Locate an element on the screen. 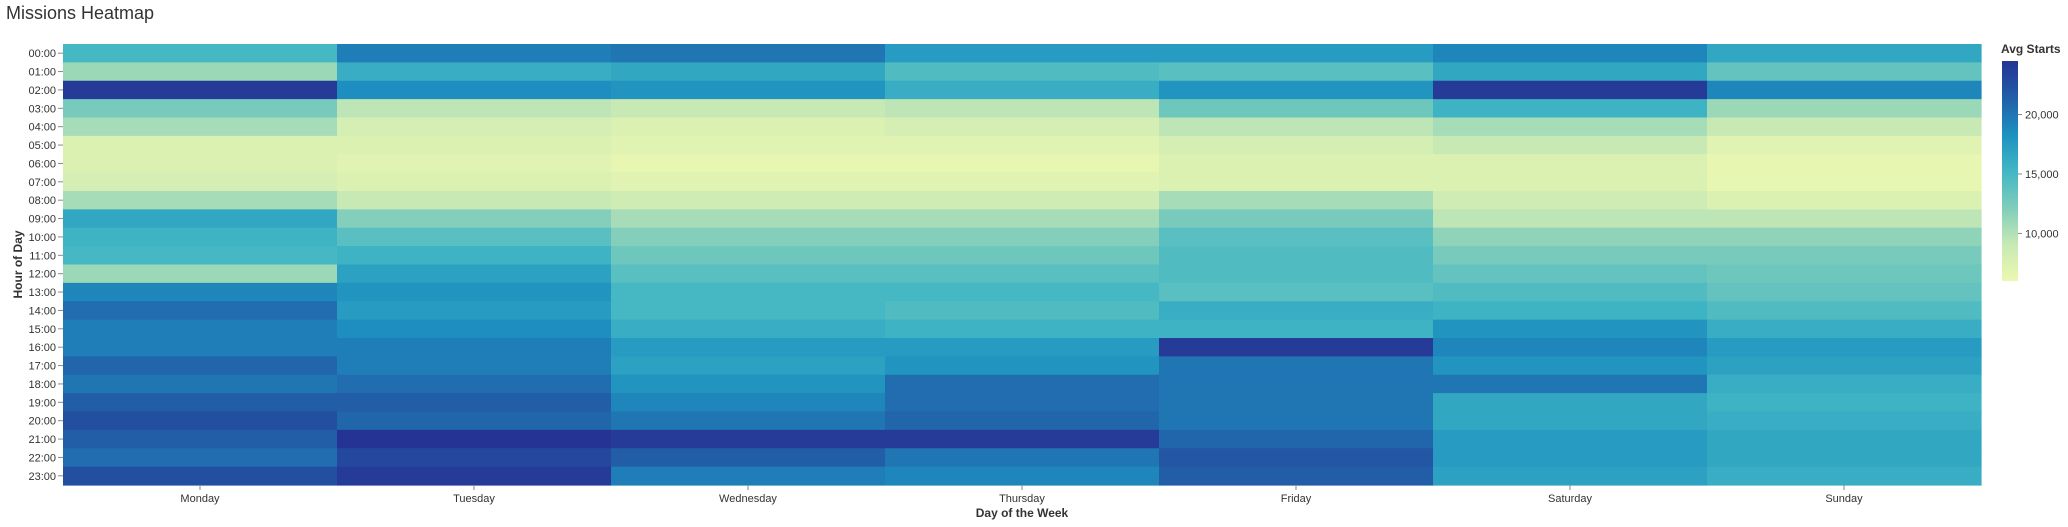 The width and height of the screenshot is (2068, 527). x-axis-title: Day of the Week is located at coordinates (1022, 513).